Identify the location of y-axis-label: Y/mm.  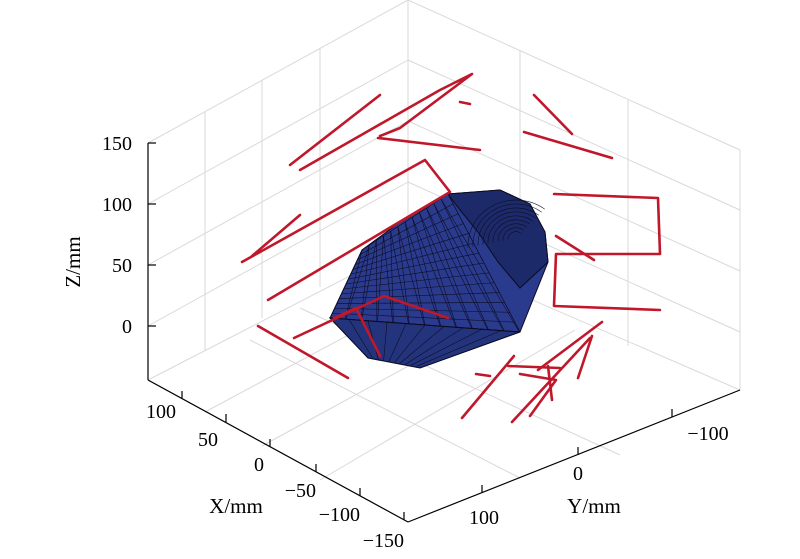
(594, 506).